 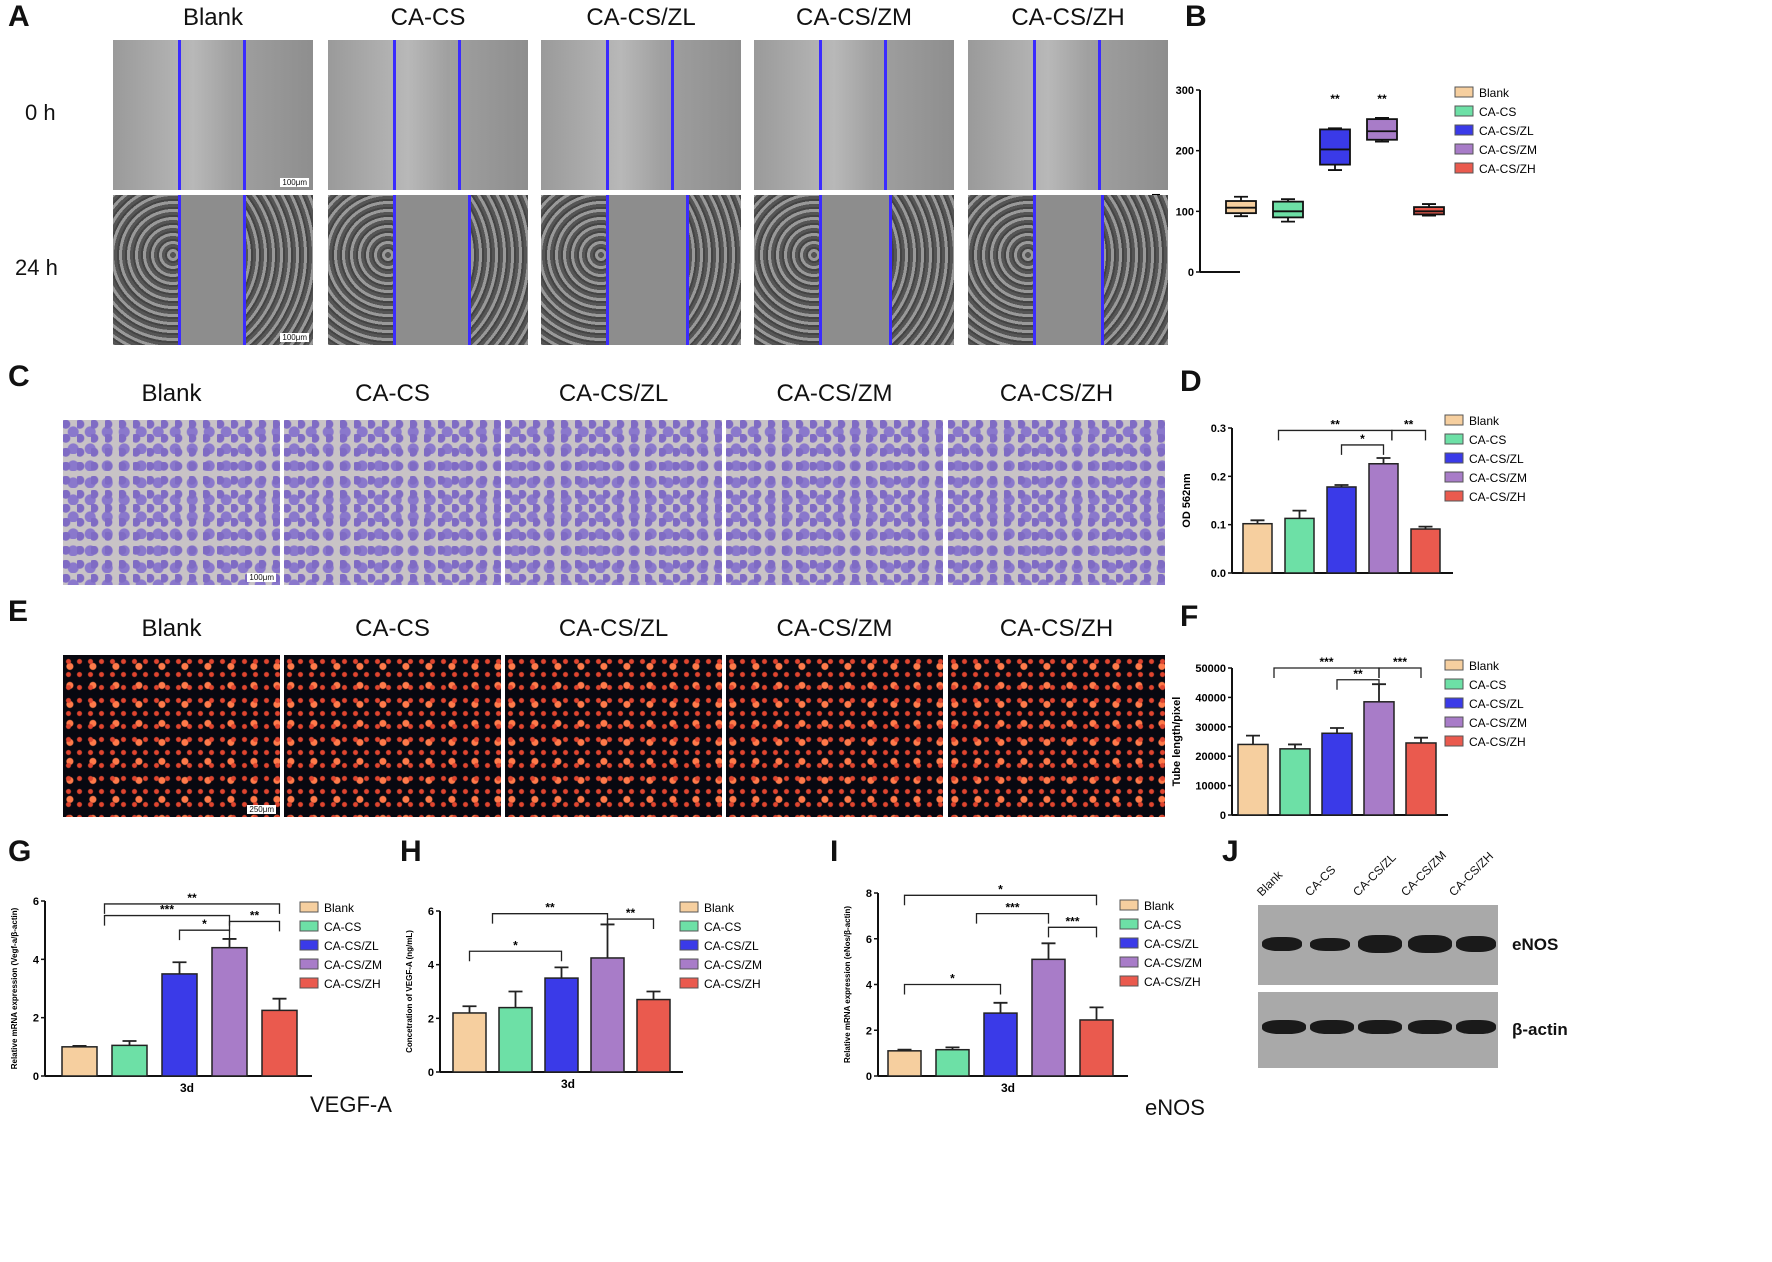 I want to click on blot-enos, so click(x=1378, y=945).